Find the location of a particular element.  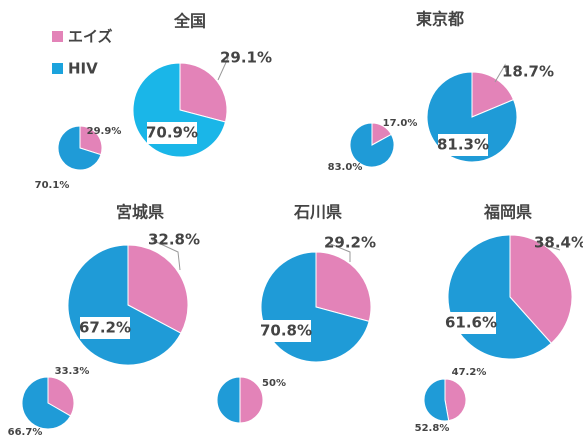

data-label: 17.0% is located at coordinates (400, 123).